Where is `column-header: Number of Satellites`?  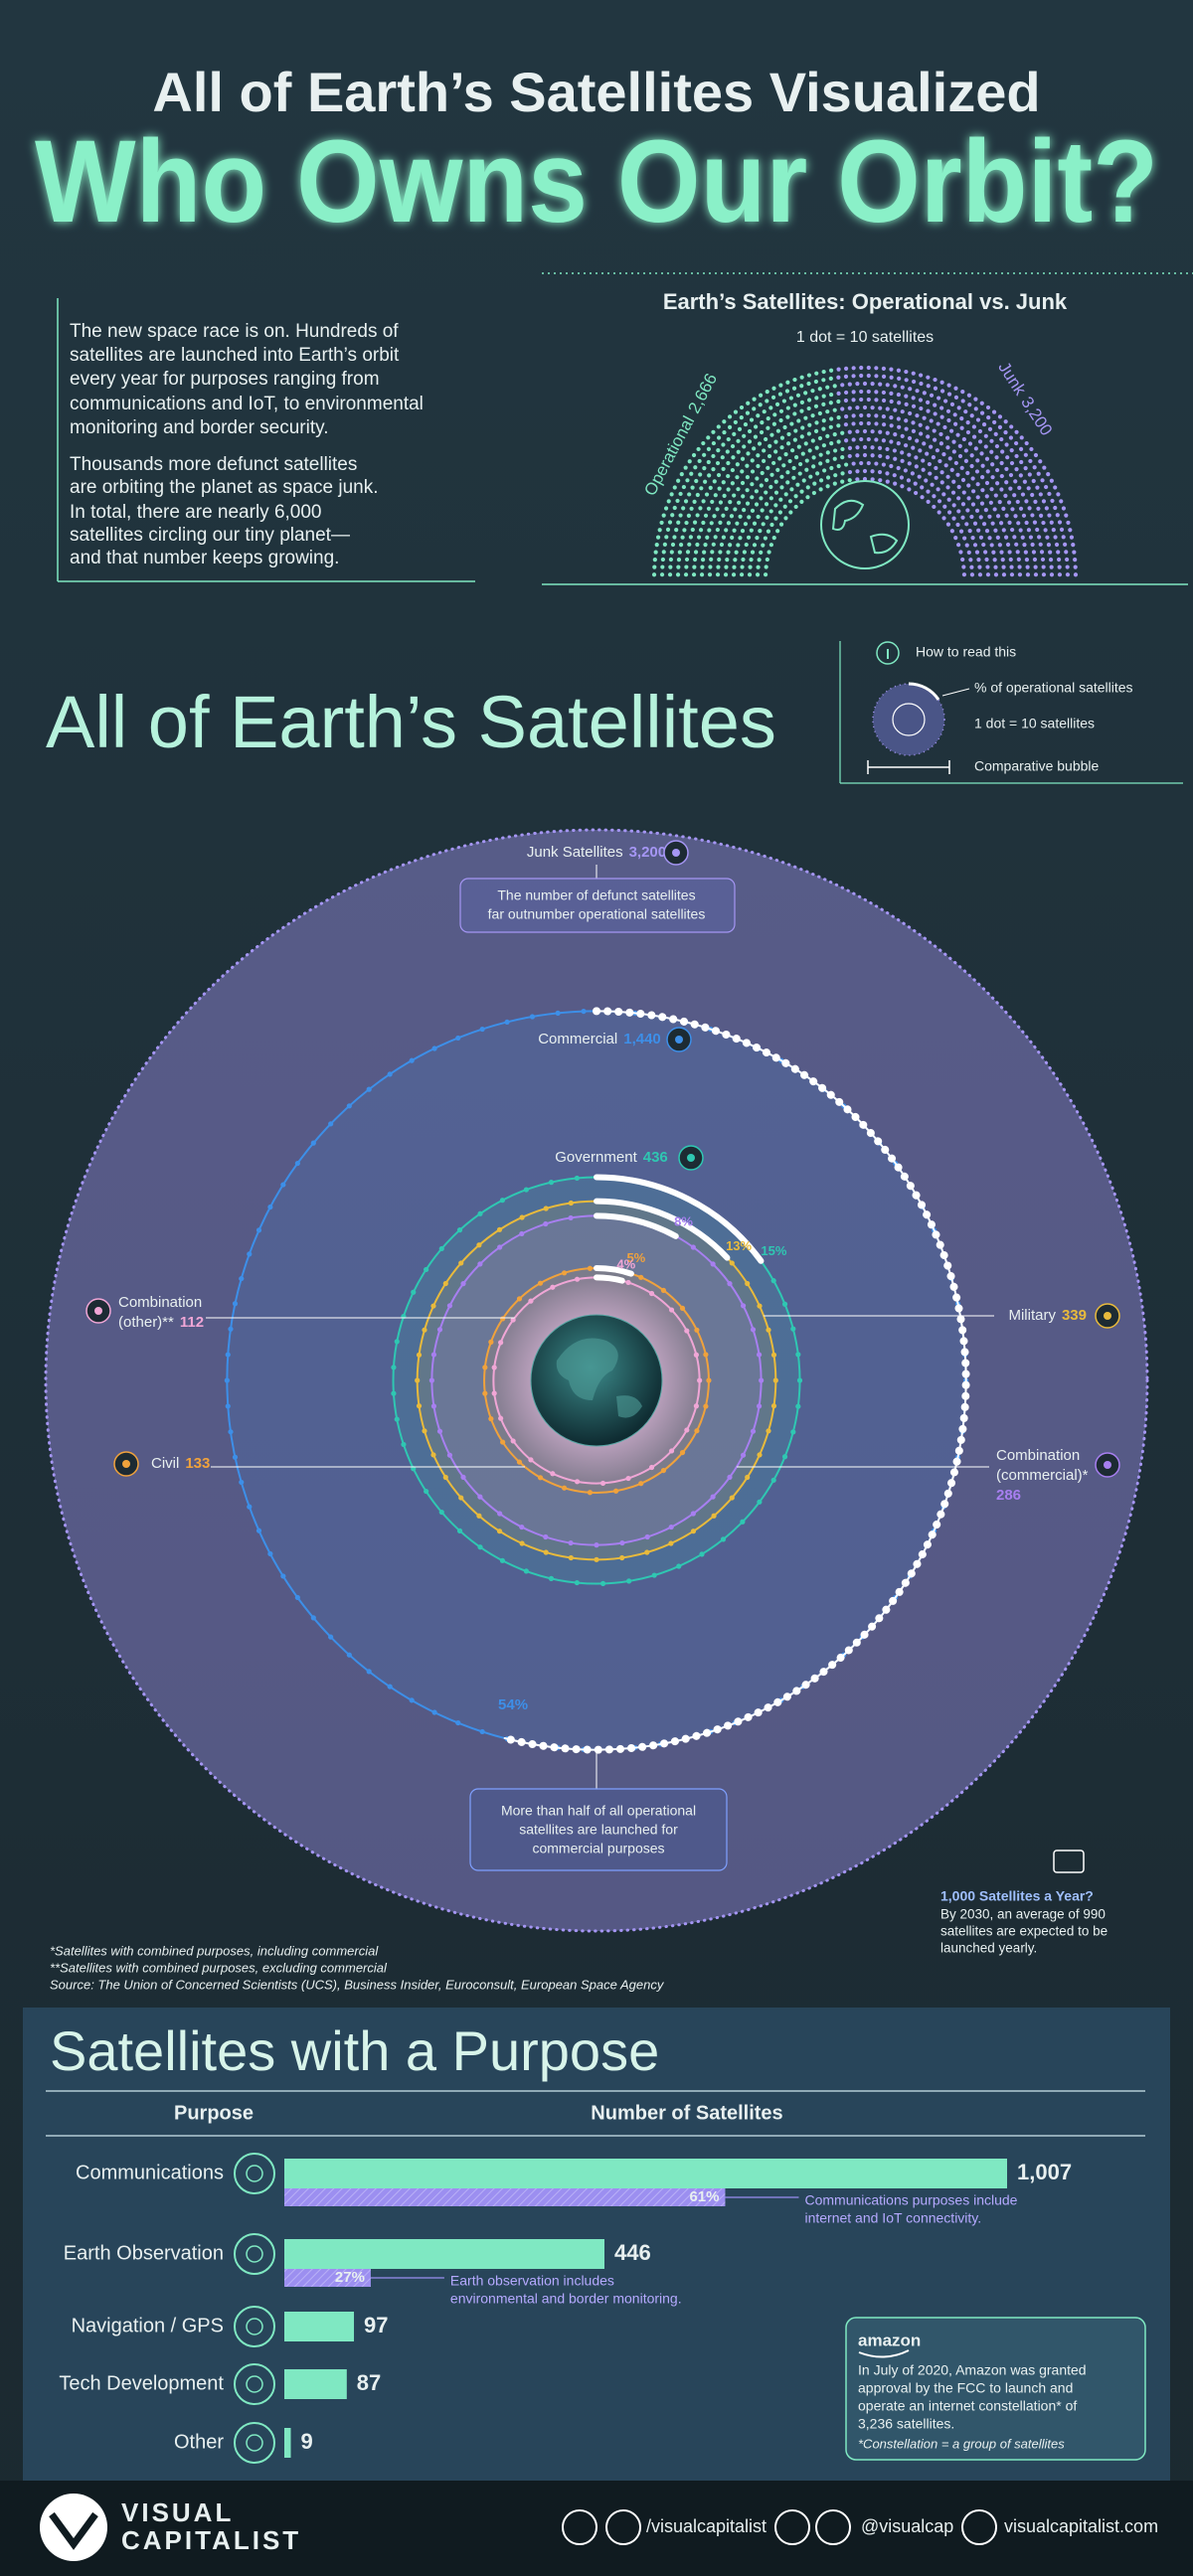
column-header: Number of Satellites is located at coordinates (686, 2113).